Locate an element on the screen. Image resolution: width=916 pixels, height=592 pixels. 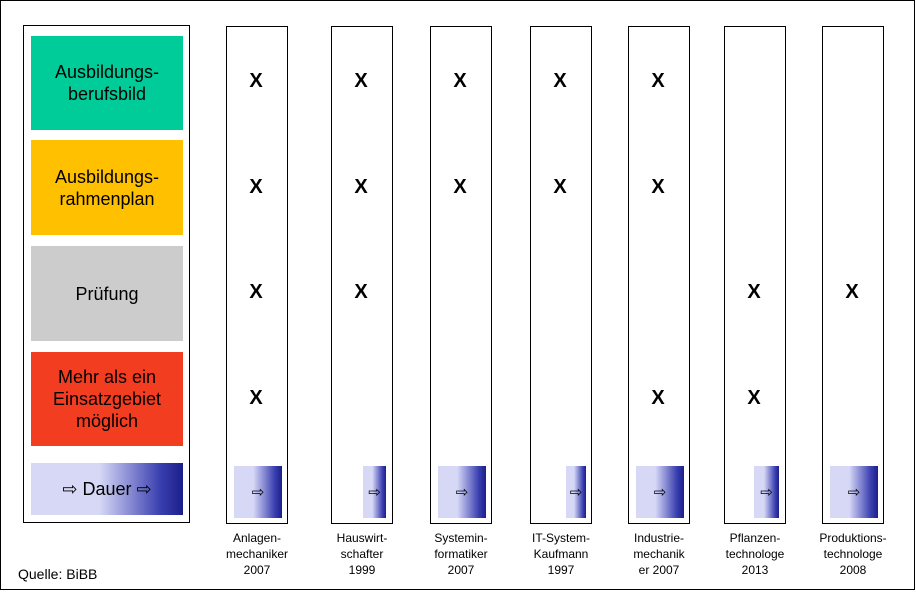
profession-label-line1: Systemin- is located at coordinates (461, 538).